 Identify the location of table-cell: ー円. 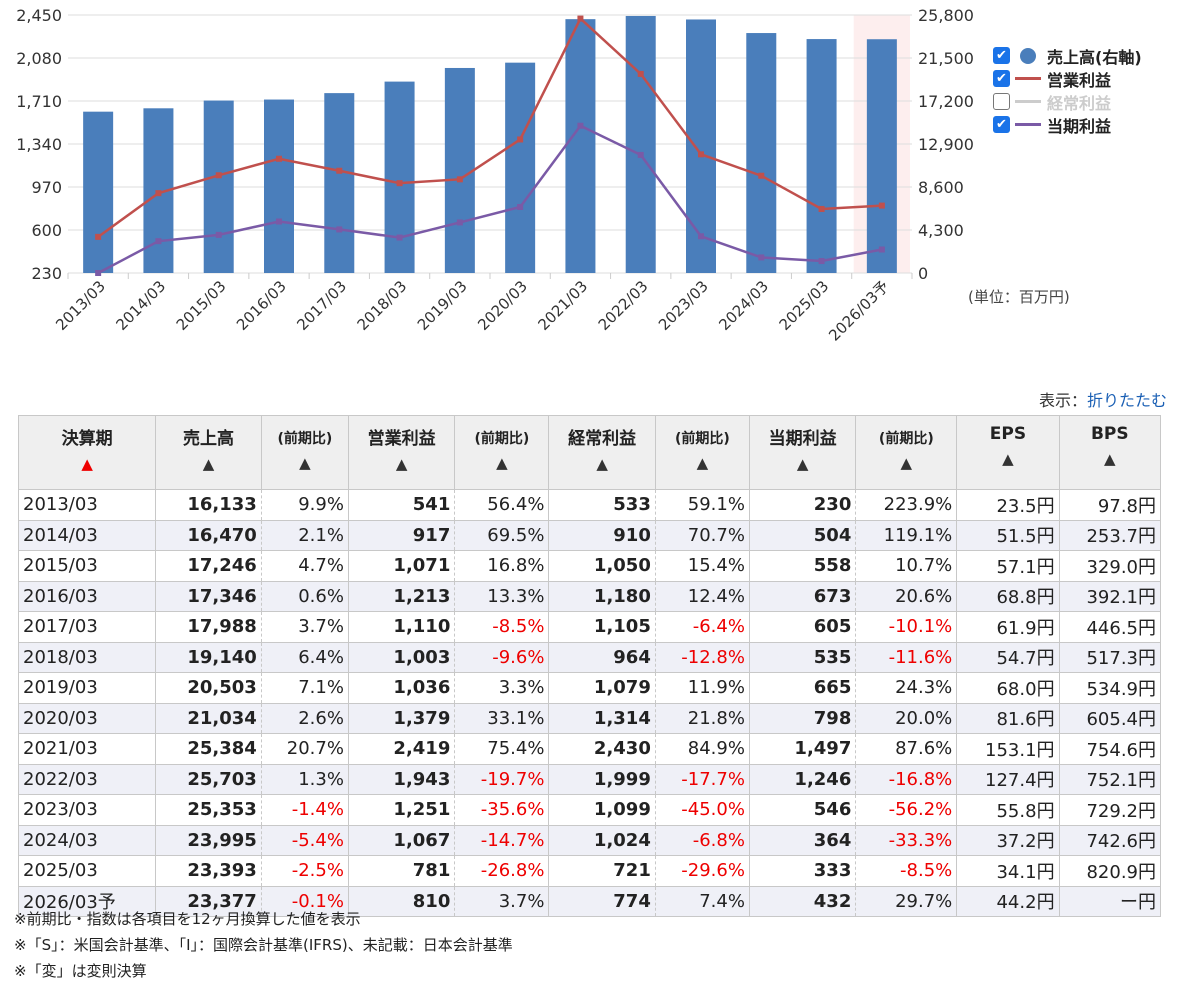
(1110, 901).